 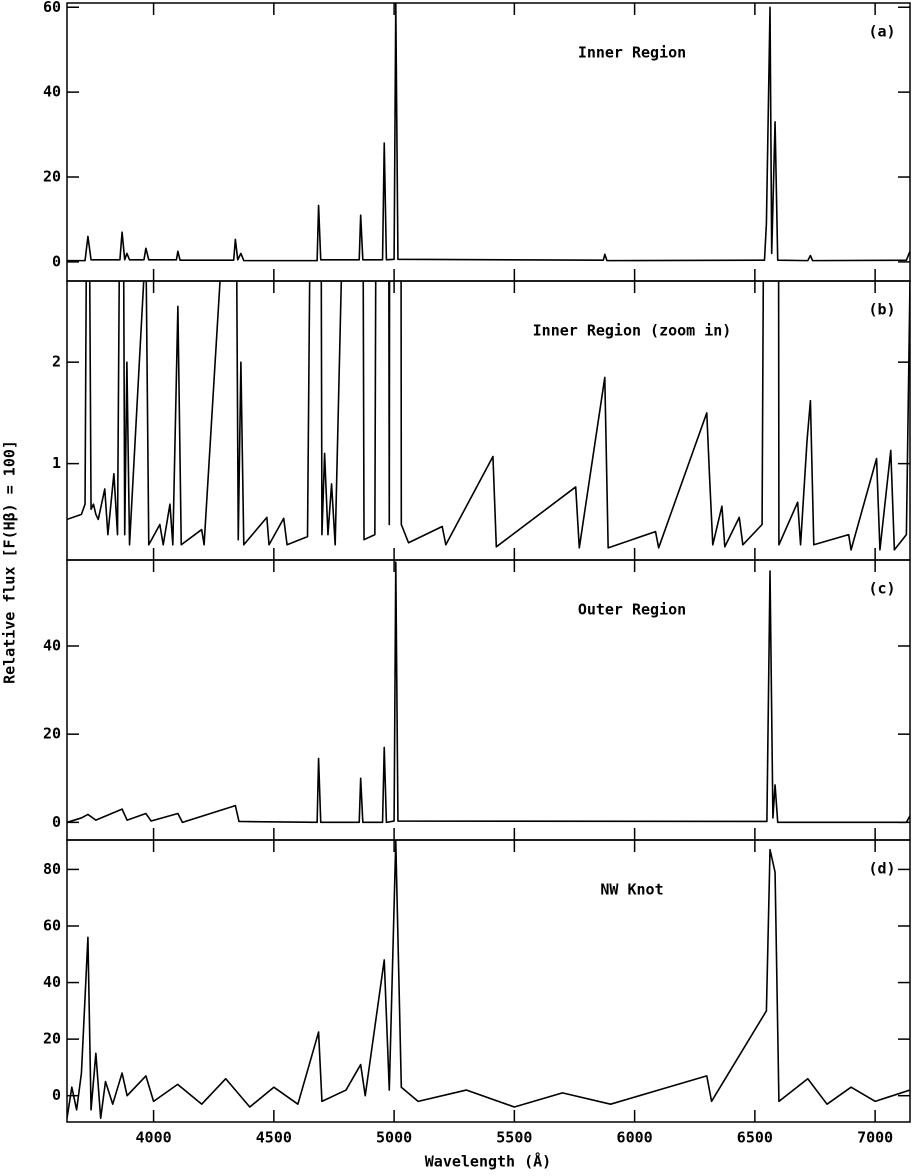 I want to click on panel-title: Inner Region (zoom in), so click(x=632, y=331).